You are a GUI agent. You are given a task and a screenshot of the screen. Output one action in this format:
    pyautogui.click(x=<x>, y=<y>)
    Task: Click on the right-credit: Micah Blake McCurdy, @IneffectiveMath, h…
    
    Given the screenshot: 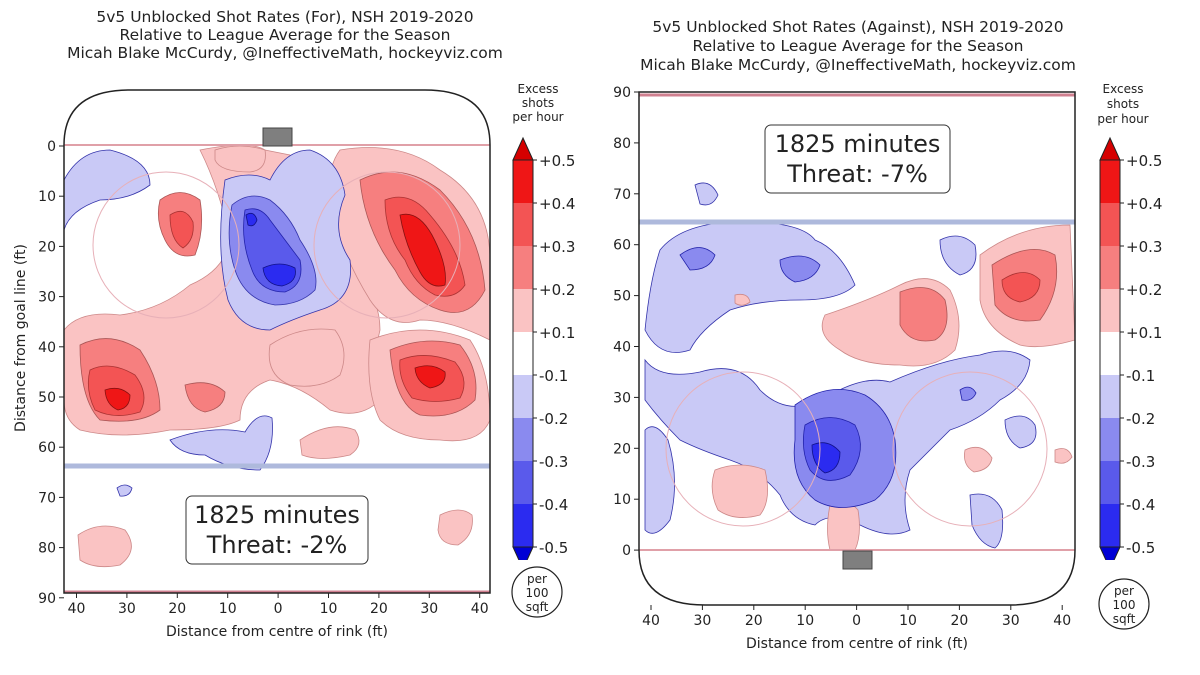 What is the action you would take?
    pyautogui.click(x=858, y=65)
    